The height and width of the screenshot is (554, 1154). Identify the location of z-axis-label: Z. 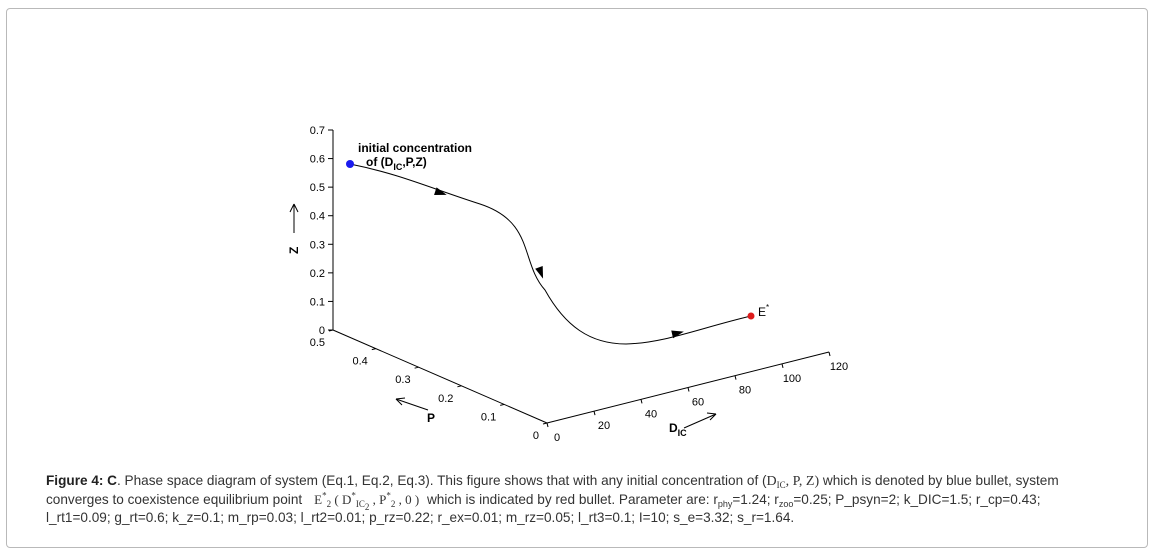
(294, 250).